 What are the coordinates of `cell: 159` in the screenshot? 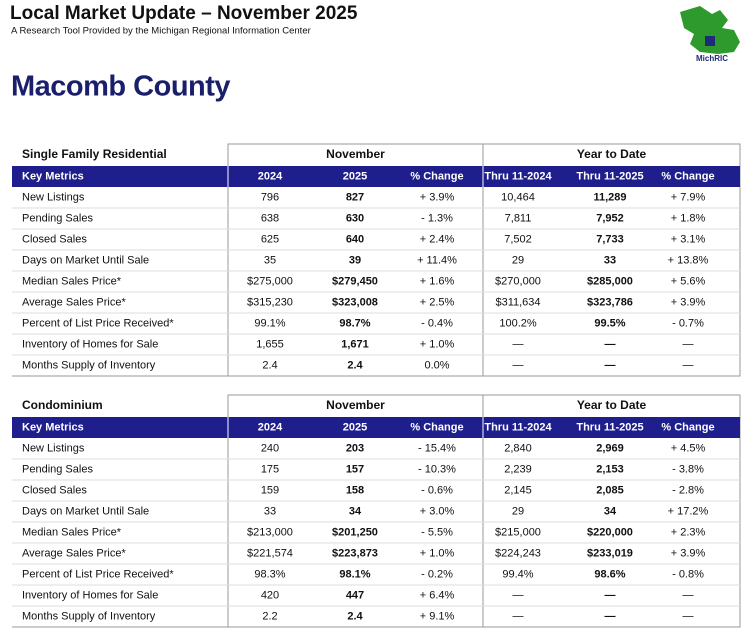 It's located at (270, 490).